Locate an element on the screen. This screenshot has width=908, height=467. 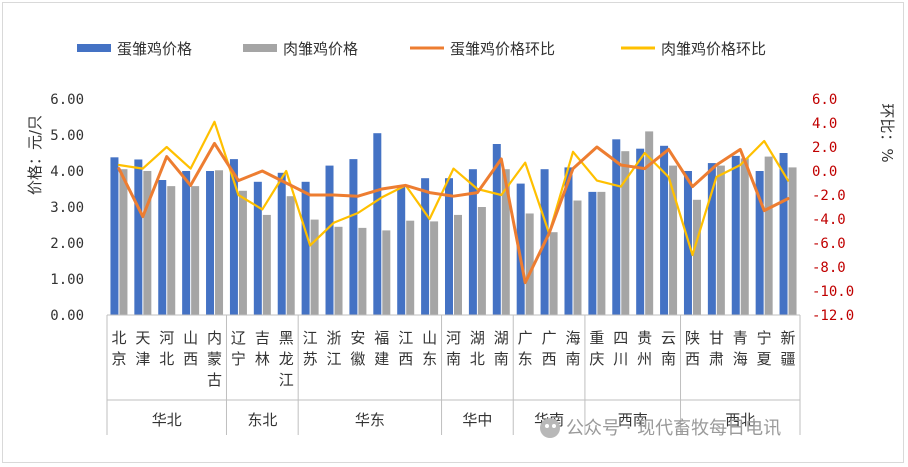
x-category-label: 浙江 is located at coordinates (334, 348).